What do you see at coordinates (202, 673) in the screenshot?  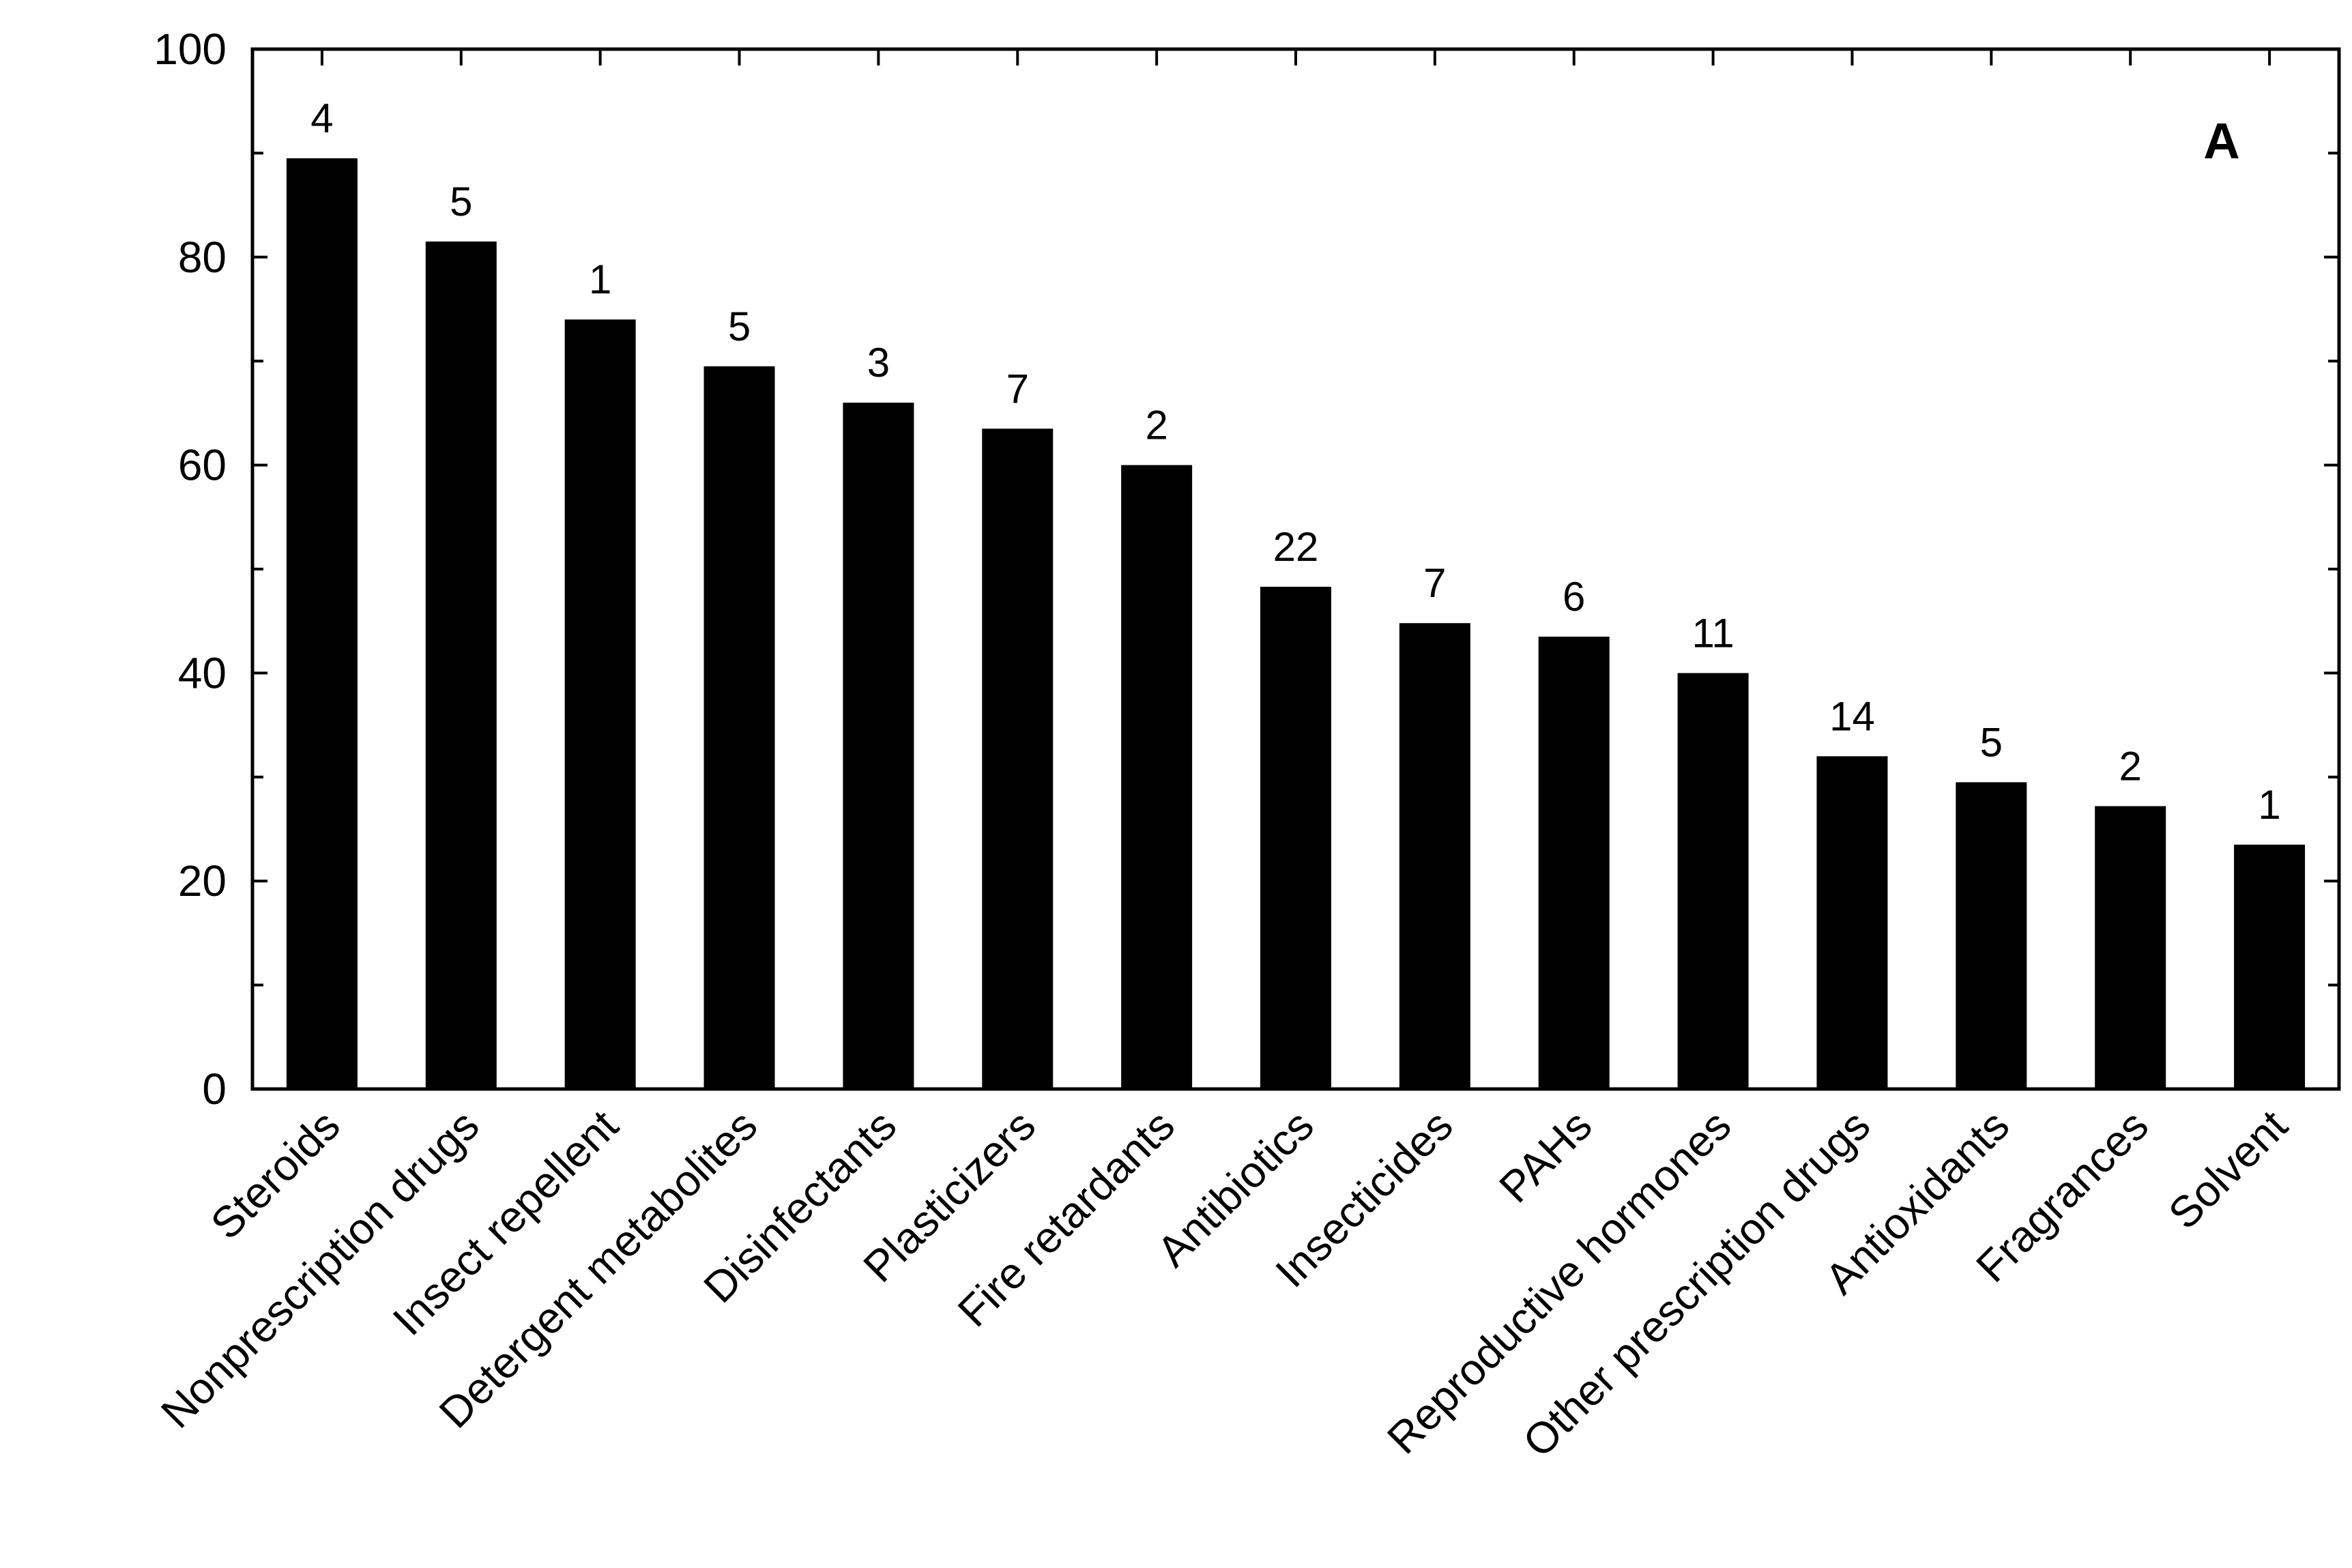 I see `y-tick-label: 40` at bounding box center [202, 673].